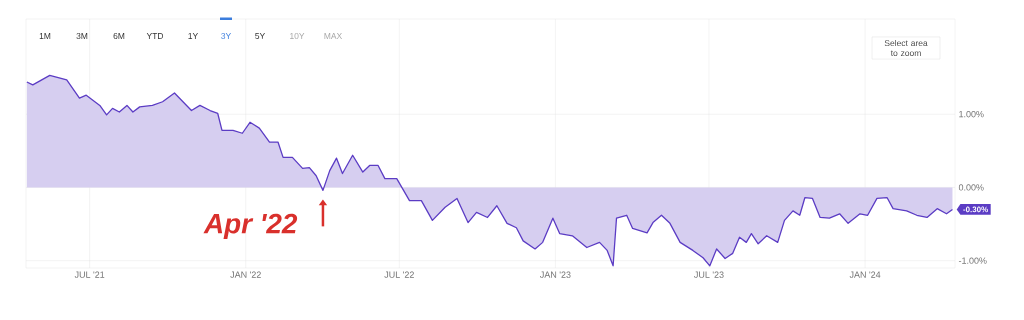 This screenshot has width=1024, height=320. Describe the element at coordinates (245, 274) in the screenshot. I see `x-tick-label: JAN '22` at that location.